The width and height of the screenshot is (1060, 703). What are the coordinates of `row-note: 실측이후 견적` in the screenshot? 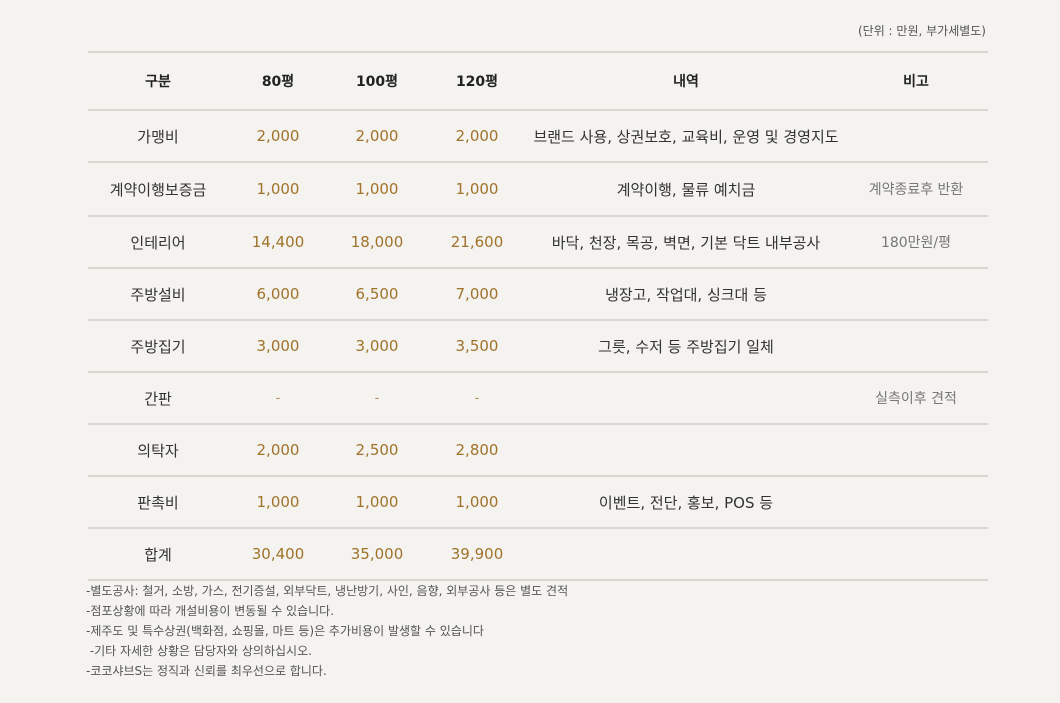 It's located at (916, 399).